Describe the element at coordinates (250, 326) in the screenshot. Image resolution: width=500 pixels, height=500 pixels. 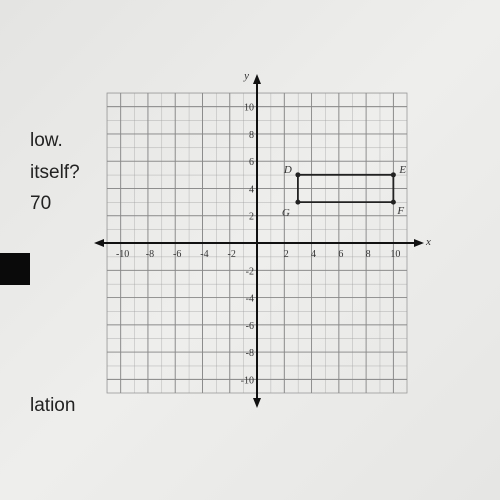
I see `y-tick-label: -6` at that location.